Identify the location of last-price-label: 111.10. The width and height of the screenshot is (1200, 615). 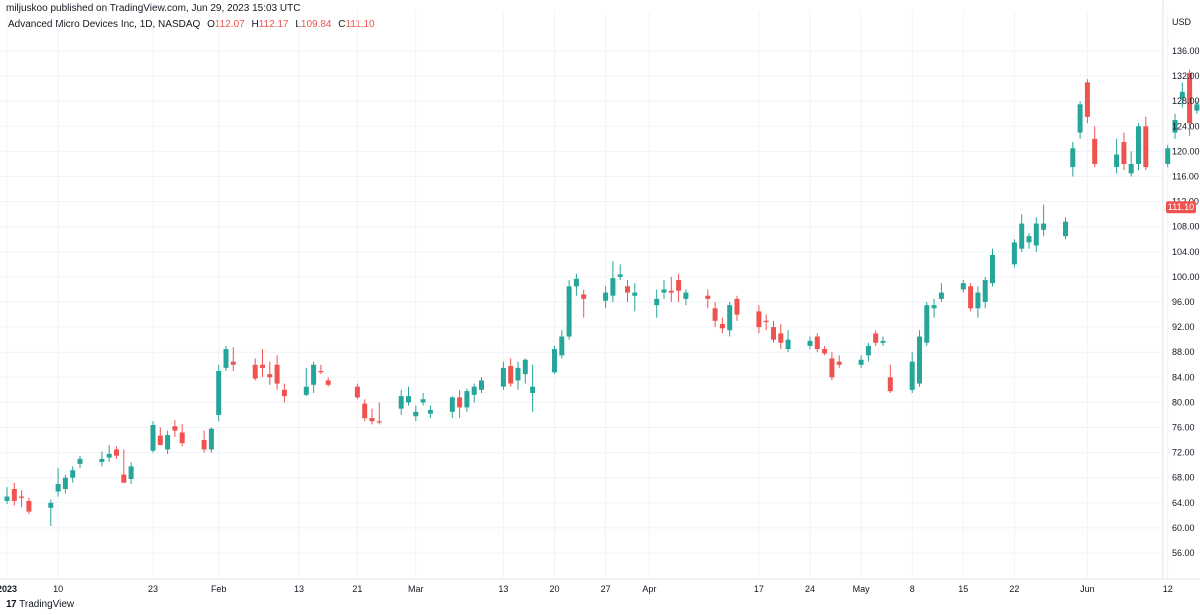
(1181, 207).